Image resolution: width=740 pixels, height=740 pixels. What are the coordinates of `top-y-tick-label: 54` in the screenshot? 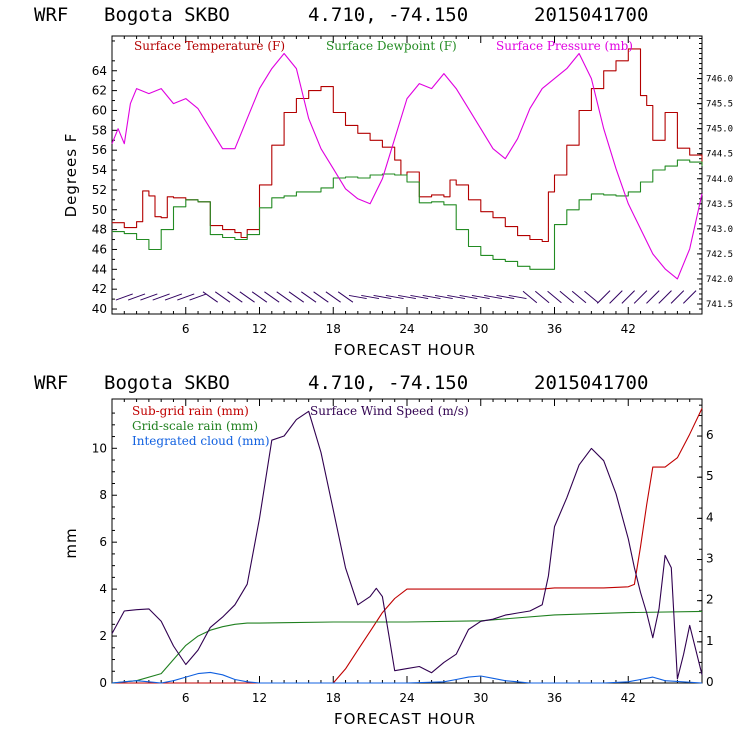 It's located at (99, 170).